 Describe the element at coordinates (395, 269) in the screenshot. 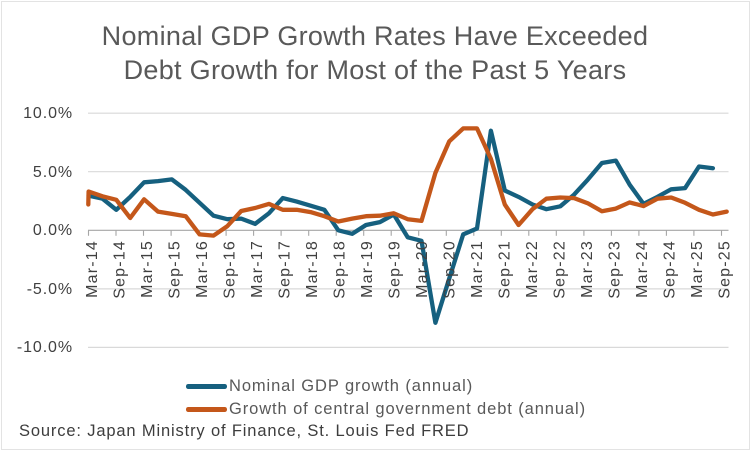

I see `svg-text: Sep-19` at that location.